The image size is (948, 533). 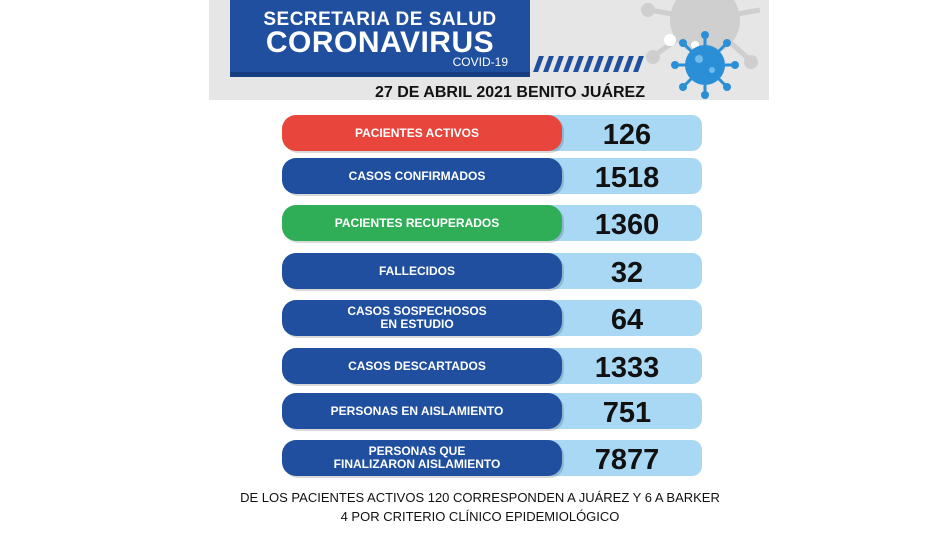 What do you see at coordinates (480, 516) in the screenshot?
I see `footnote-line2: 4 POR CRITERIO CLÍNICO EPIDEMIOLÓGICO` at bounding box center [480, 516].